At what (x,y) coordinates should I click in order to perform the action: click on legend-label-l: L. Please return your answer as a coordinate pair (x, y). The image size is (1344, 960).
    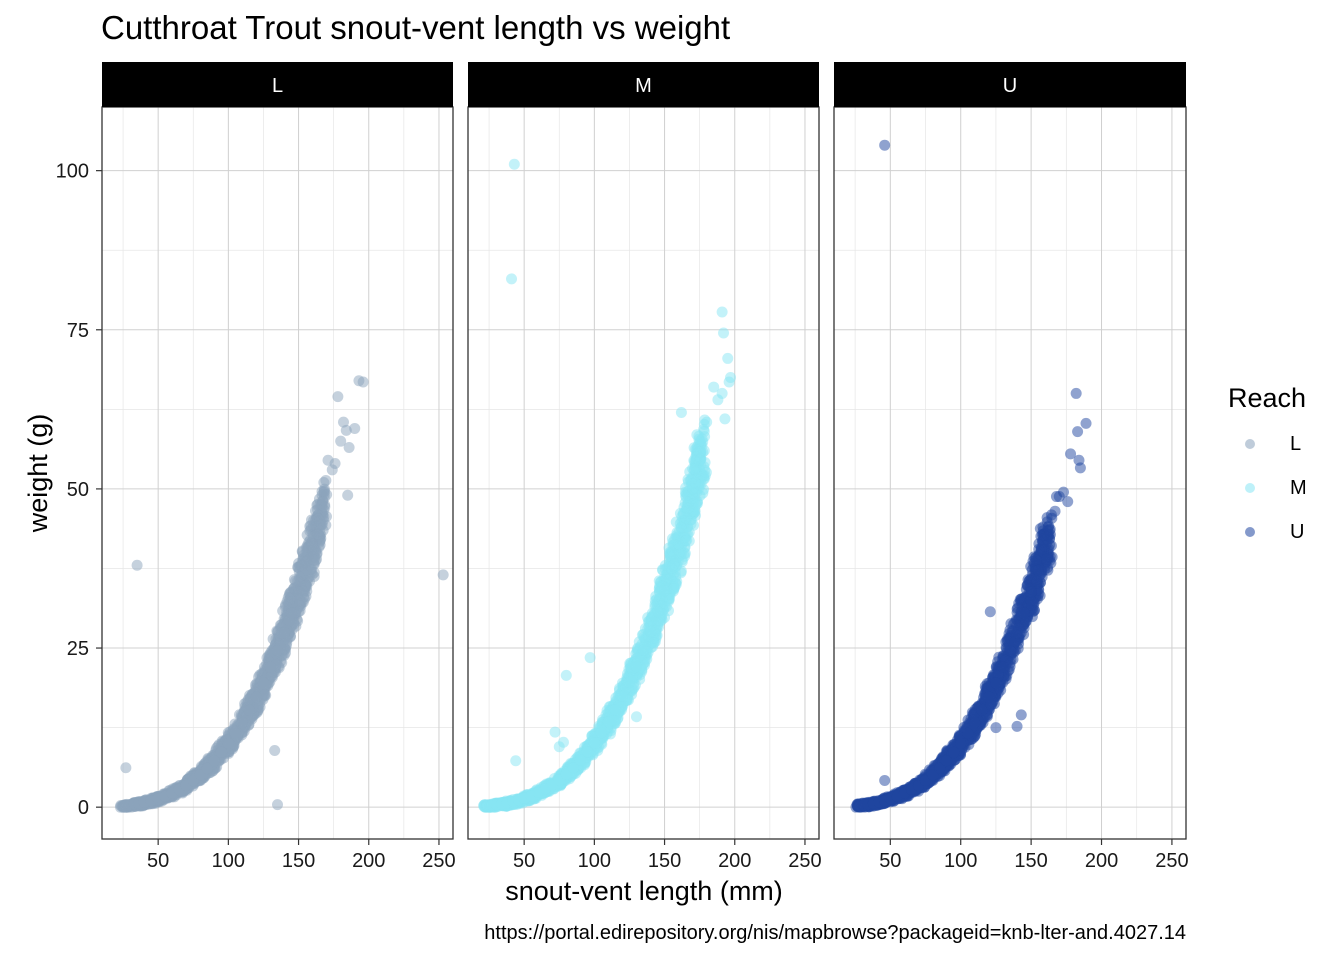
    Looking at the image, I should click on (1296, 443).